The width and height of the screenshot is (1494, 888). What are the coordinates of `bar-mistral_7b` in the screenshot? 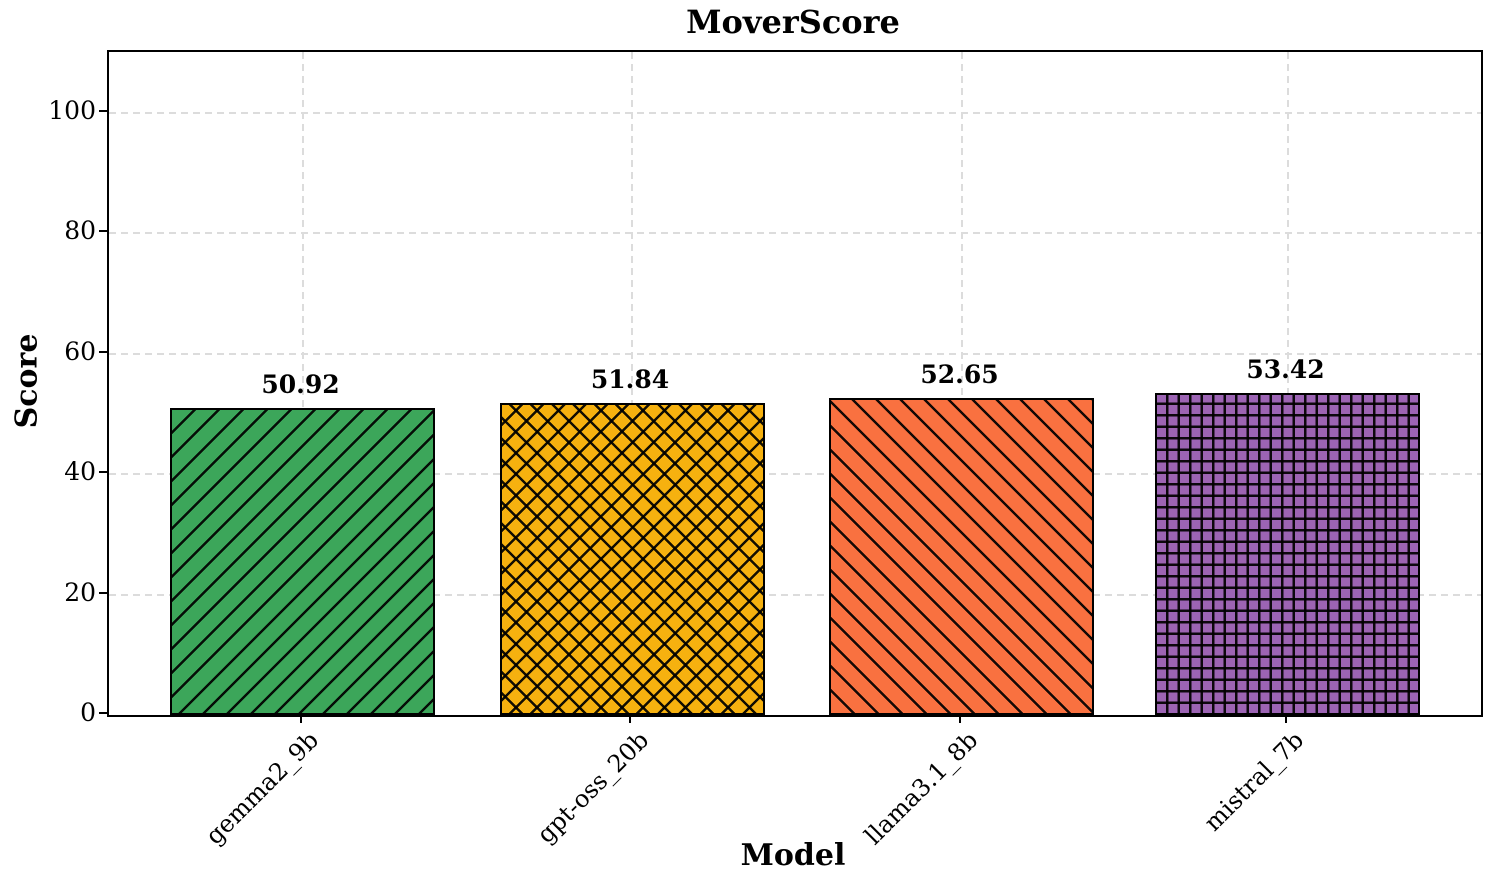 It's located at (1287, 554).